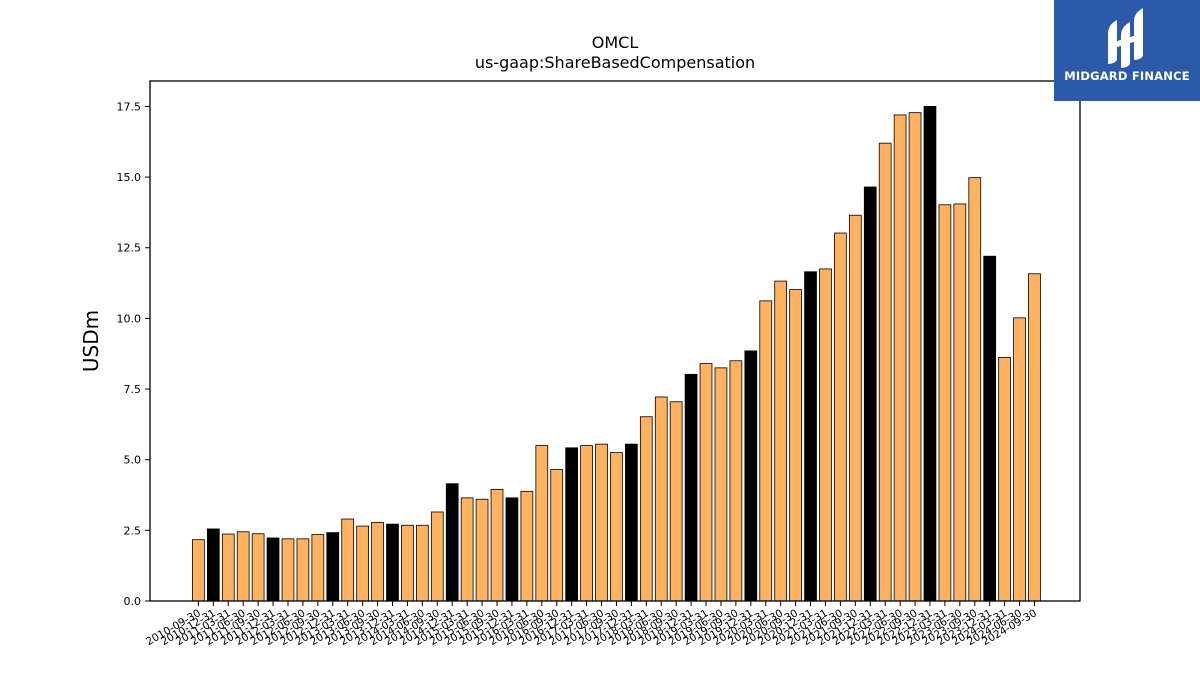  Describe the element at coordinates (1127, 76) in the screenshot. I see `brand-name: MIDGARD FINANCE` at that location.